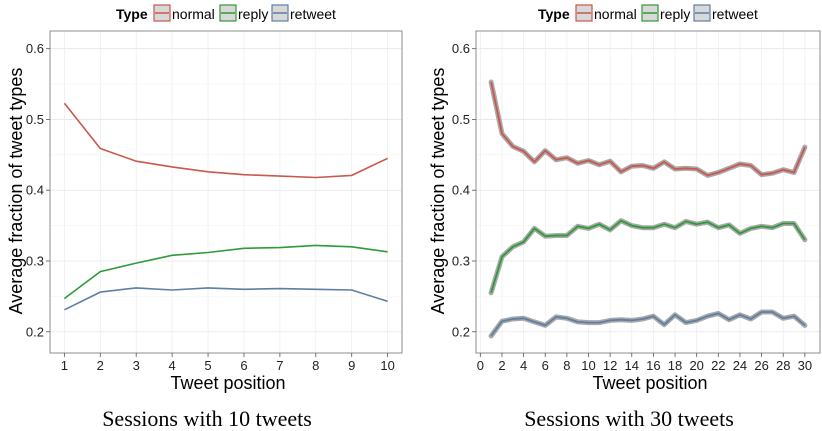 This screenshot has height=431, width=822. Describe the element at coordinates (805, 365) in the screenshot. I see `x-tick-label: 30` at that location.